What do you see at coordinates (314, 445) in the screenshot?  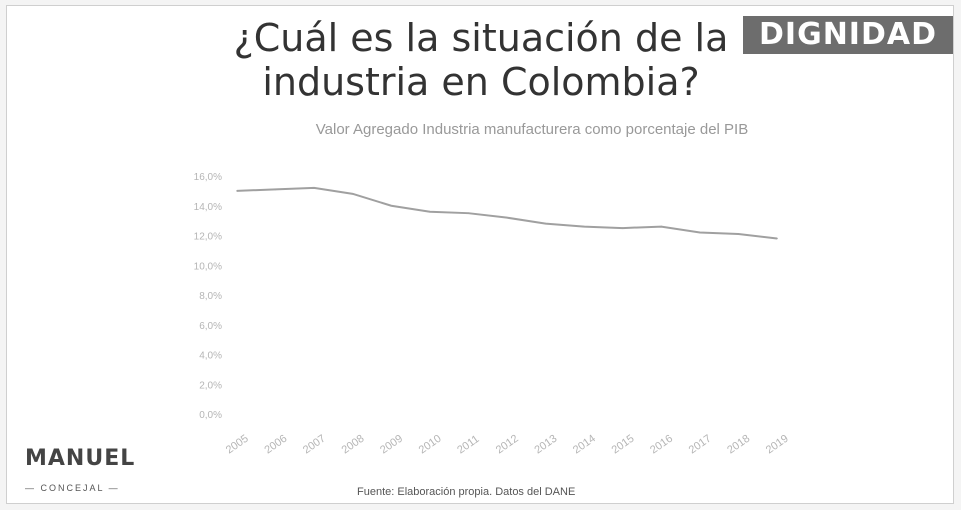 I see `x-tick-label: 2007` at bounding box center [314, 445].